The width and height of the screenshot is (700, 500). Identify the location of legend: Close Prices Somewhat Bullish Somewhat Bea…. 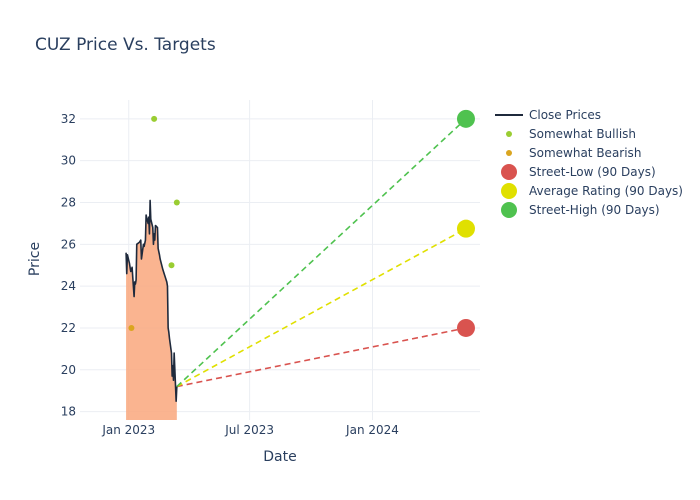
(589, 163).